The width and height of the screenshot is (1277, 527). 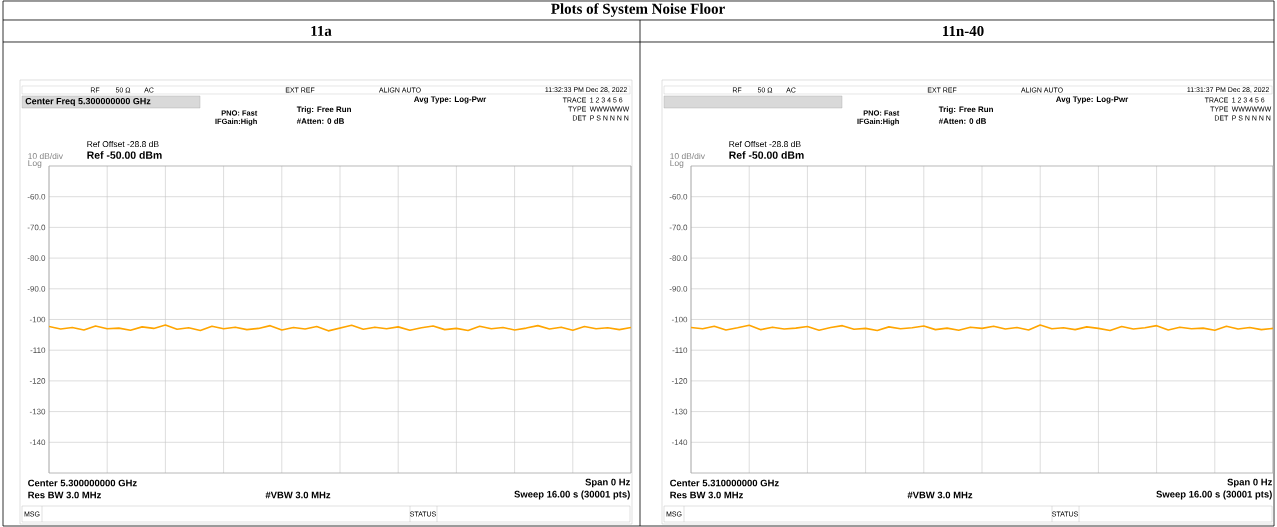 What do you see at coordinates (638, 10) in the screenshot?
I see `text: Plots of System Noise Floor` at bounding box center [638, 10].